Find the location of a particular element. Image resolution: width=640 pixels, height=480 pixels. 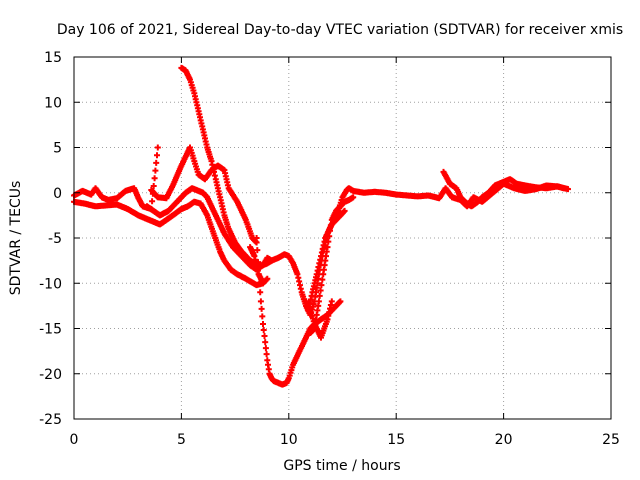

series-trace-f is located at coordinates (298, 311).